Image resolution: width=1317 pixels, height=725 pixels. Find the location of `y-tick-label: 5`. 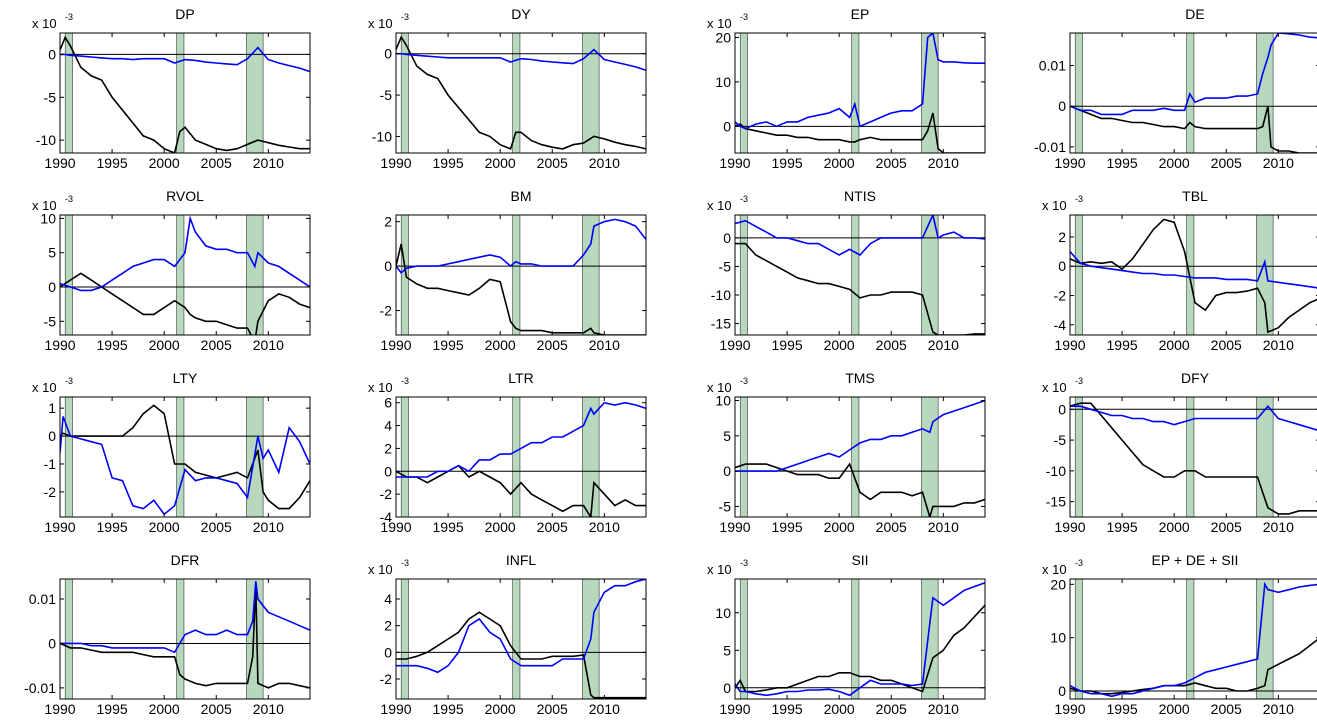

y-tick-label: 5 is located at coordinates (52, 253).